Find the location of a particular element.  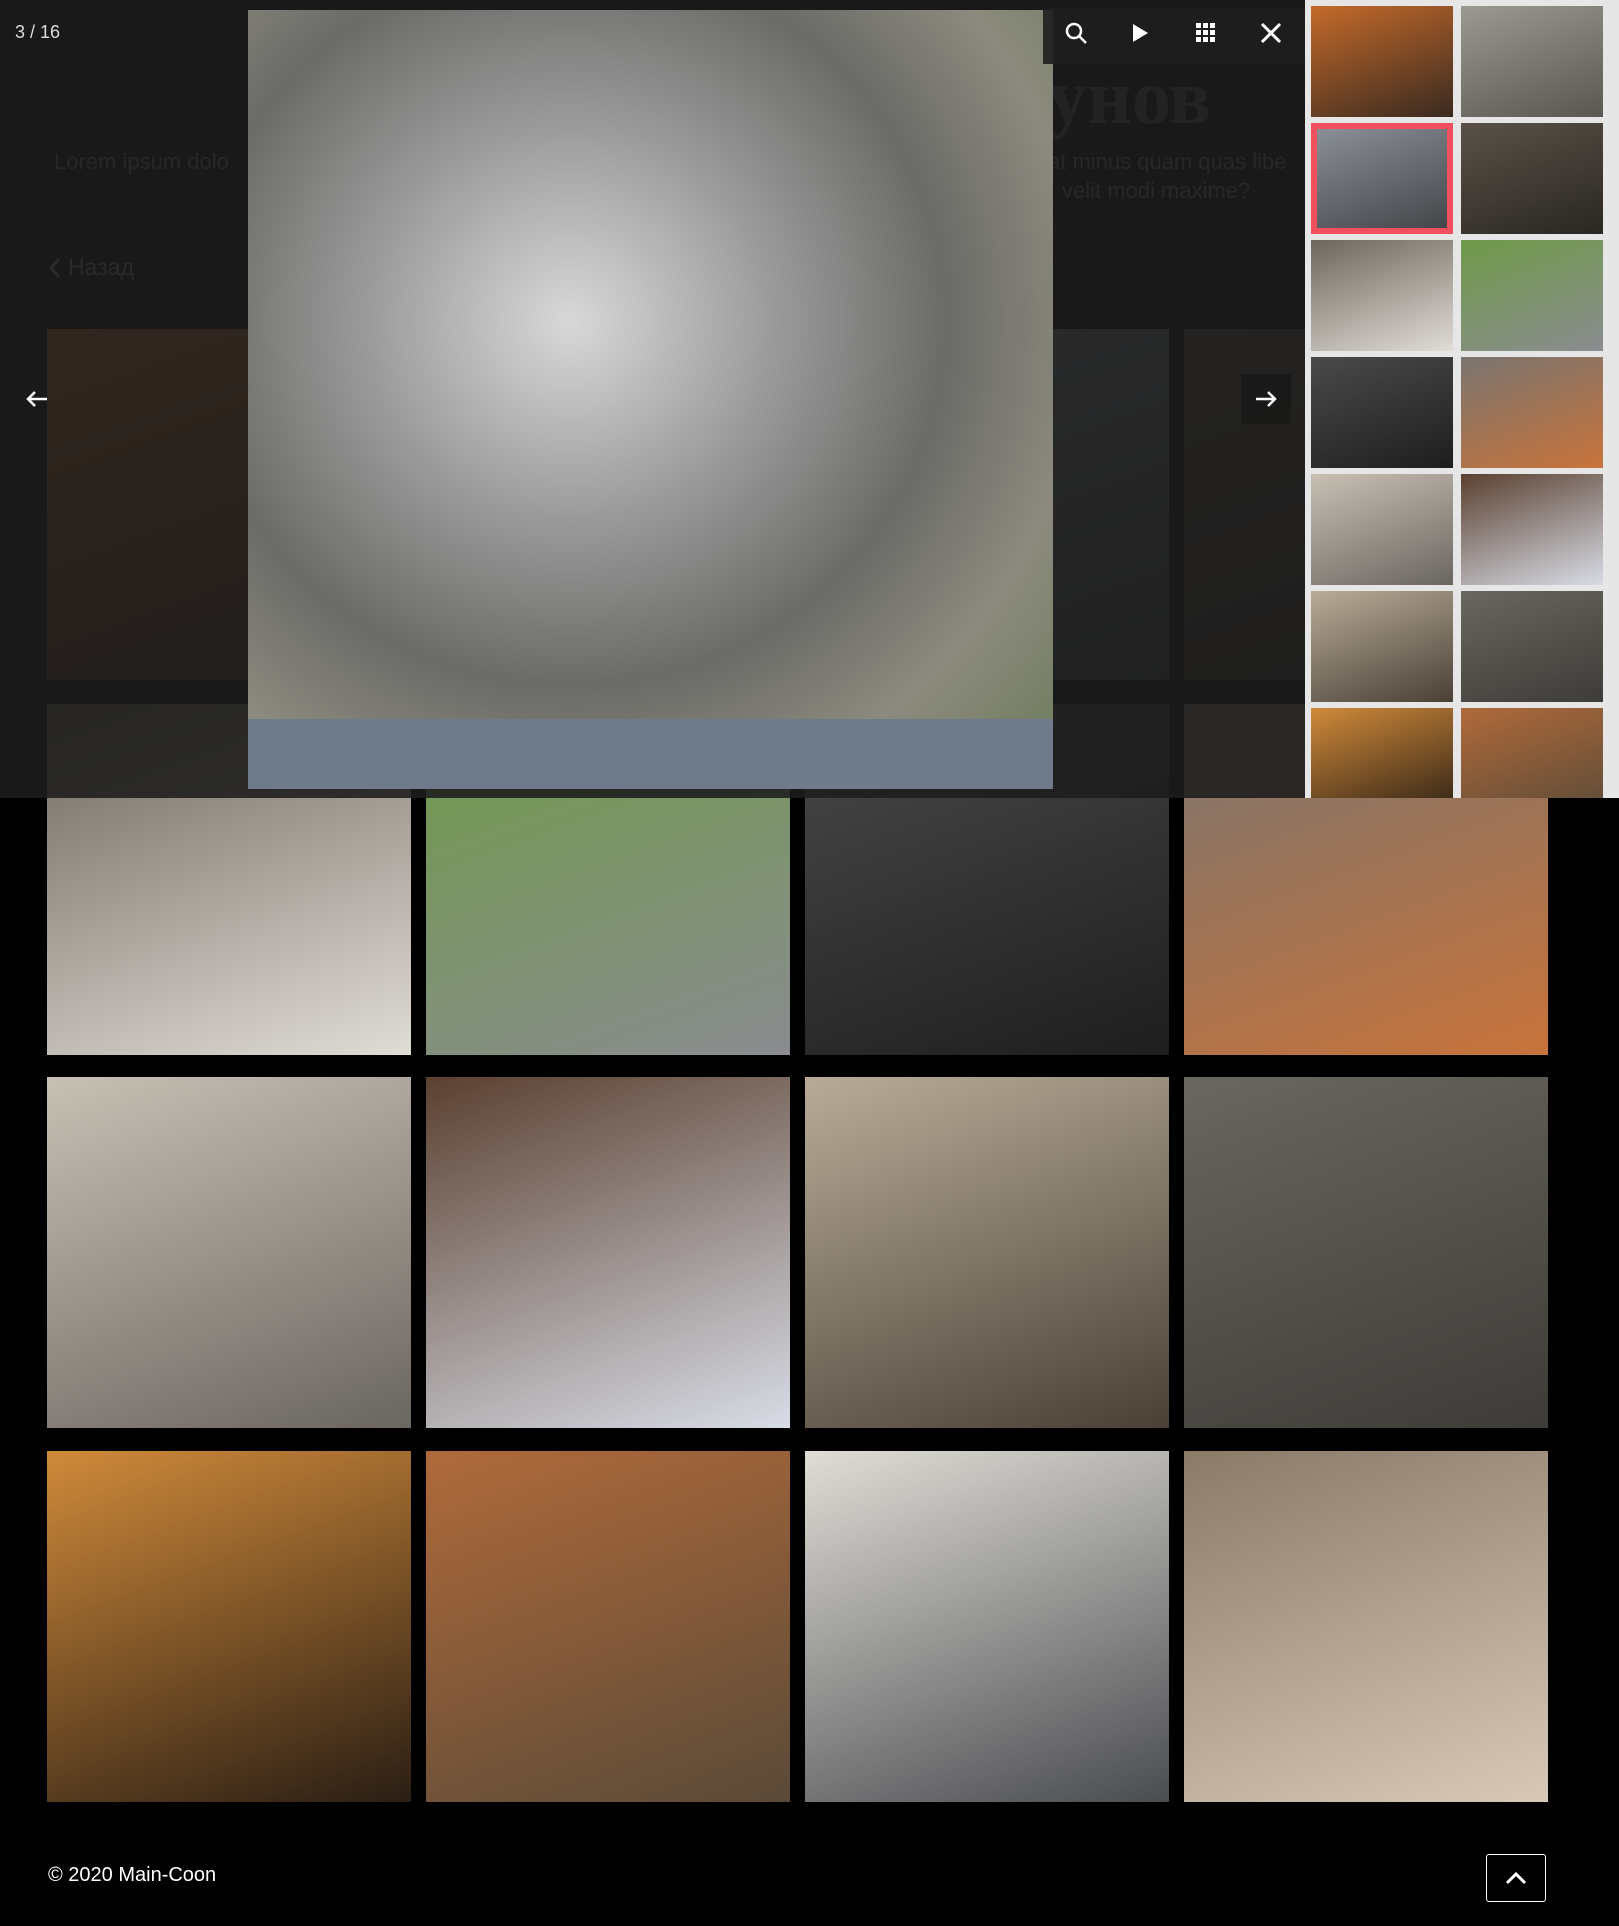

thumbnails-button is located at coordinates (1206, 33).